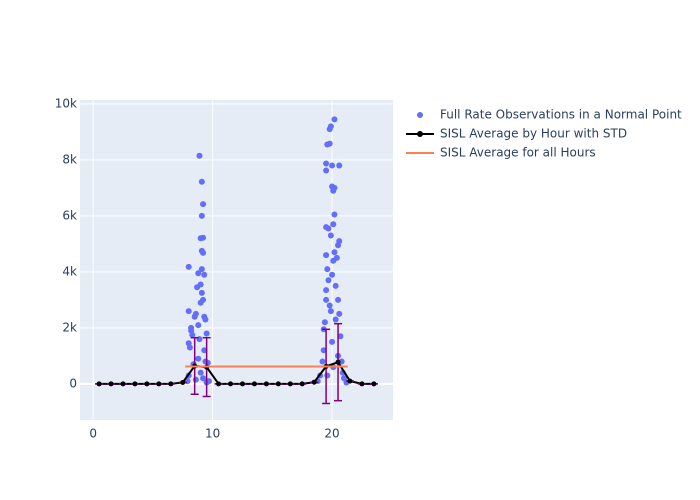 This screenshot has width=700, height=500. What do you see at coordinates (212, 434) in the screenshot?
I see `x-tick-label: 10` at bounding box center [212, 434].